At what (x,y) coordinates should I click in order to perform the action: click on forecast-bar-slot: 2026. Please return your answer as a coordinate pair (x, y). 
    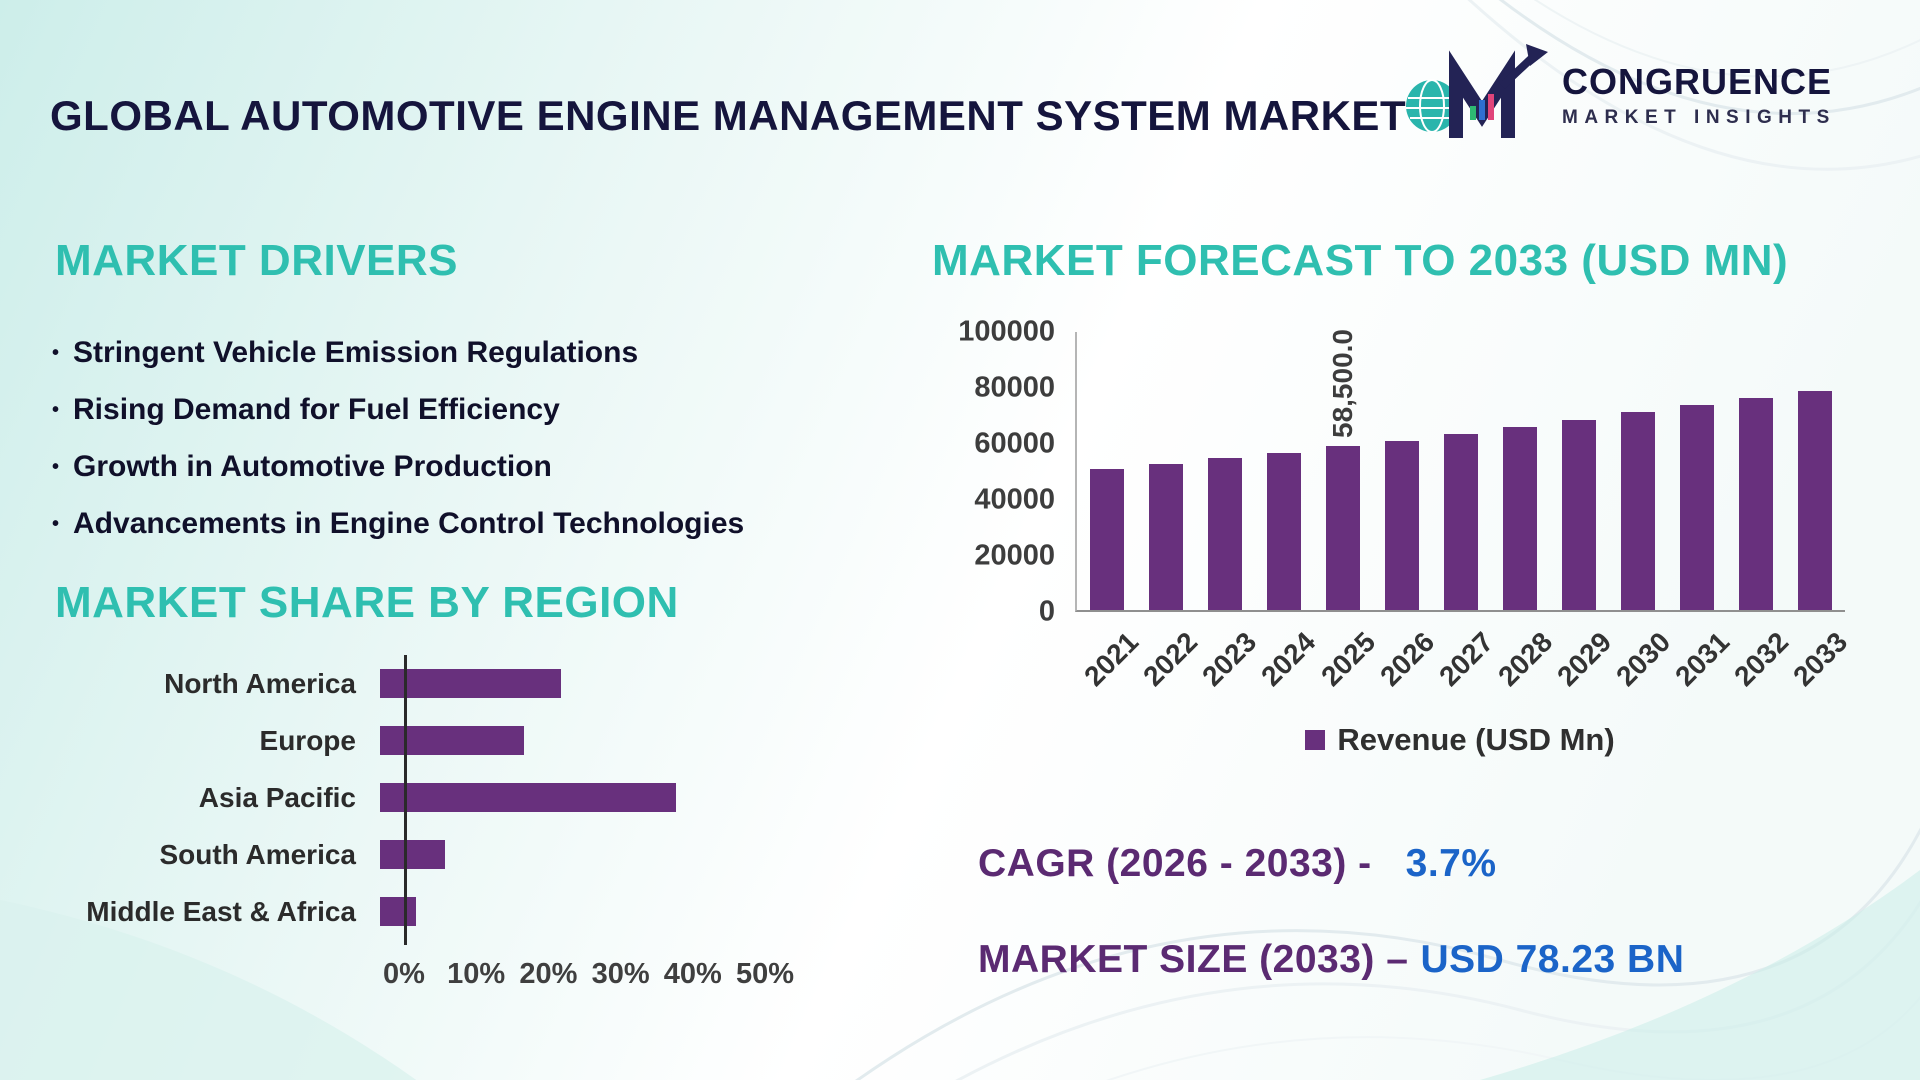
    Looking at the image, I should click on (1406, 512).